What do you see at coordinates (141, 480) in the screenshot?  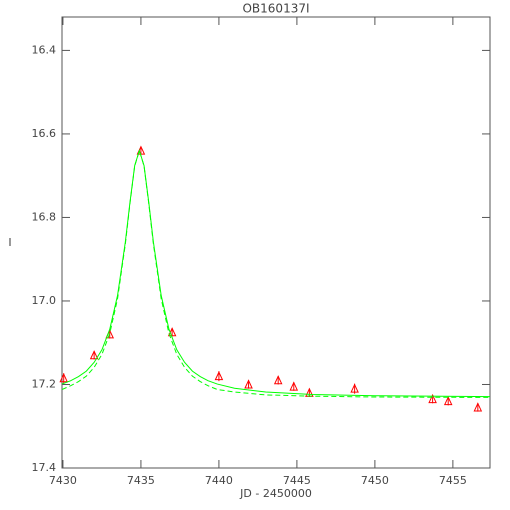 I see `x-tick-label: 7435` at bounding box center [141, 480].